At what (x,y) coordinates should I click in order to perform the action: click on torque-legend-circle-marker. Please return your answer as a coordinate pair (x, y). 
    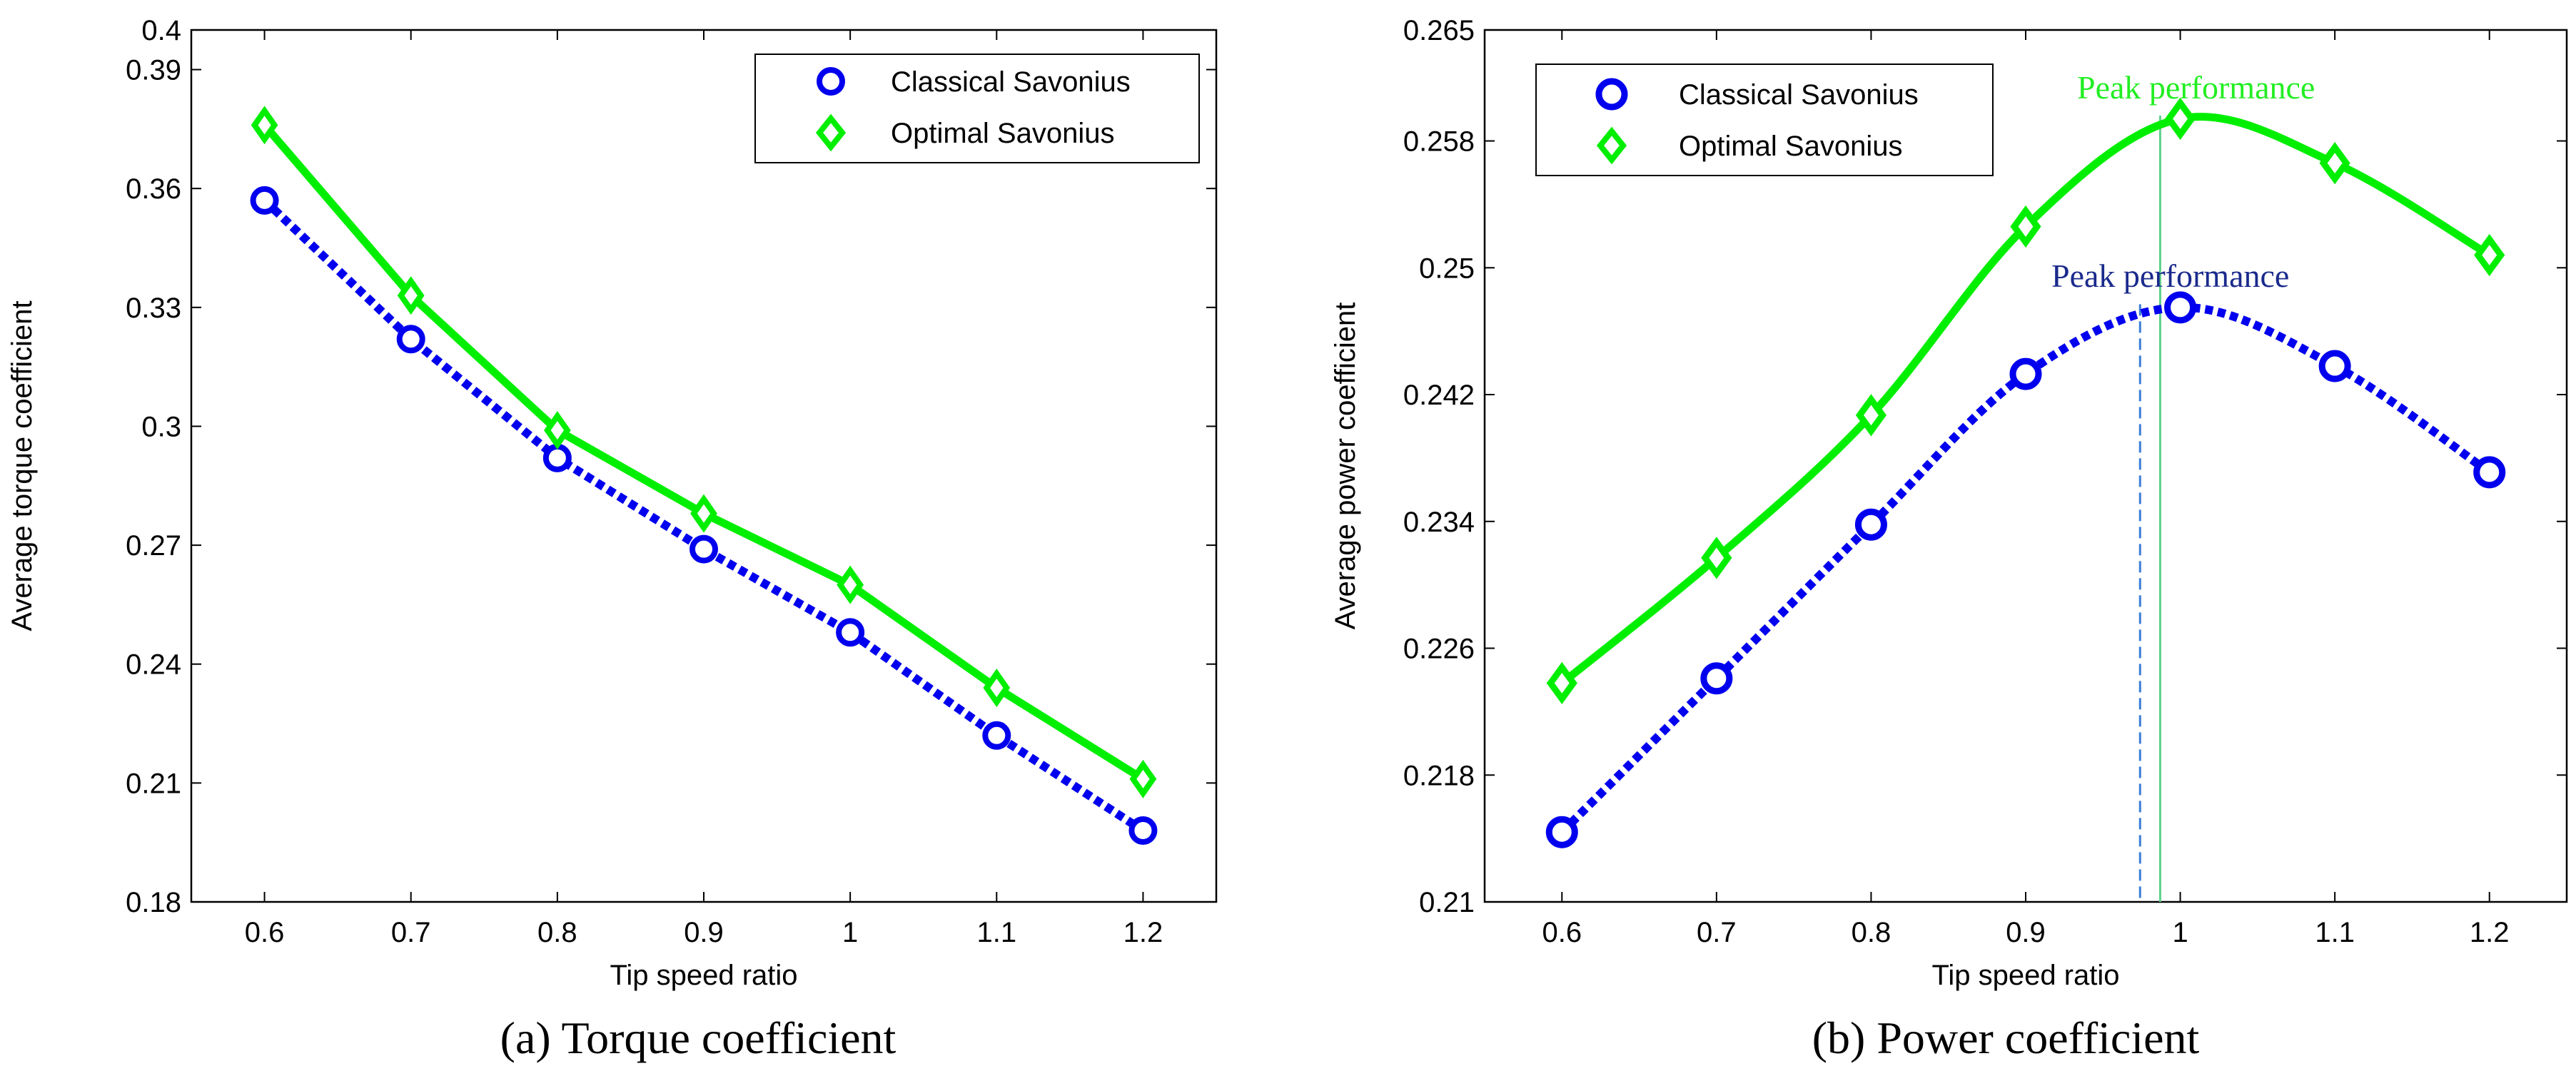
    Looking at the image, I should click on (831, 81).